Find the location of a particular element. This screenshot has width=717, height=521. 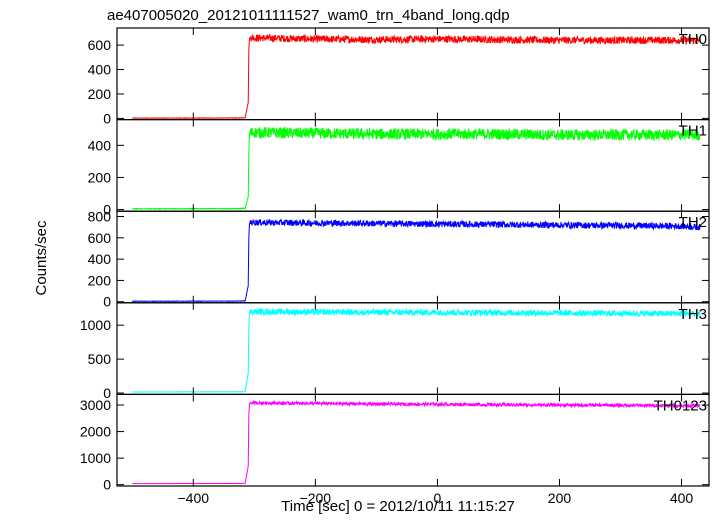

y-tick-label: 500 is located at coordinates (100, 359).